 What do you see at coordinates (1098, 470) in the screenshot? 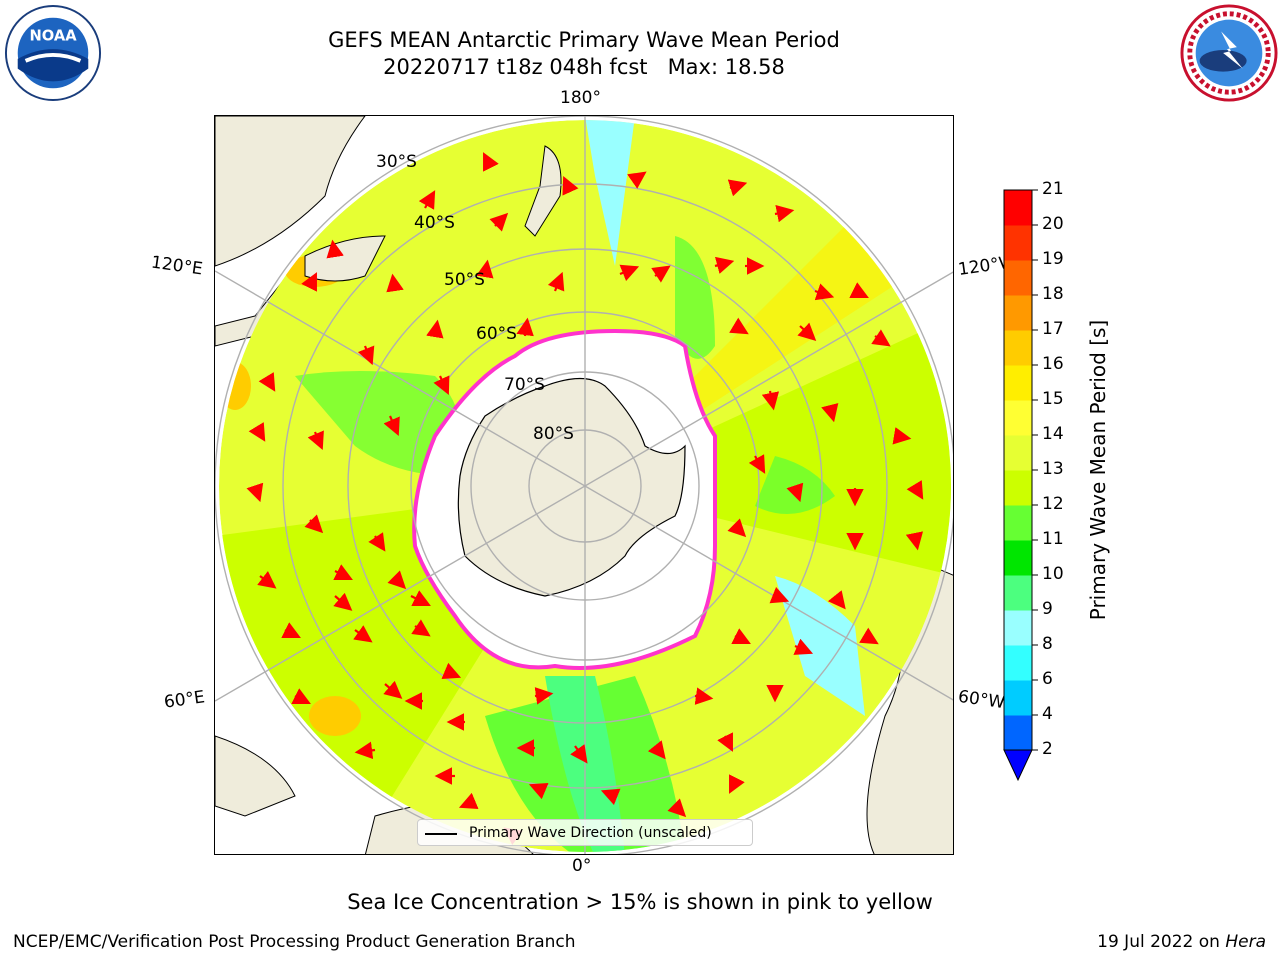
I see `colorbar-label: Primary Wave Mean Period [s]` at bounding box center [1098, 470].